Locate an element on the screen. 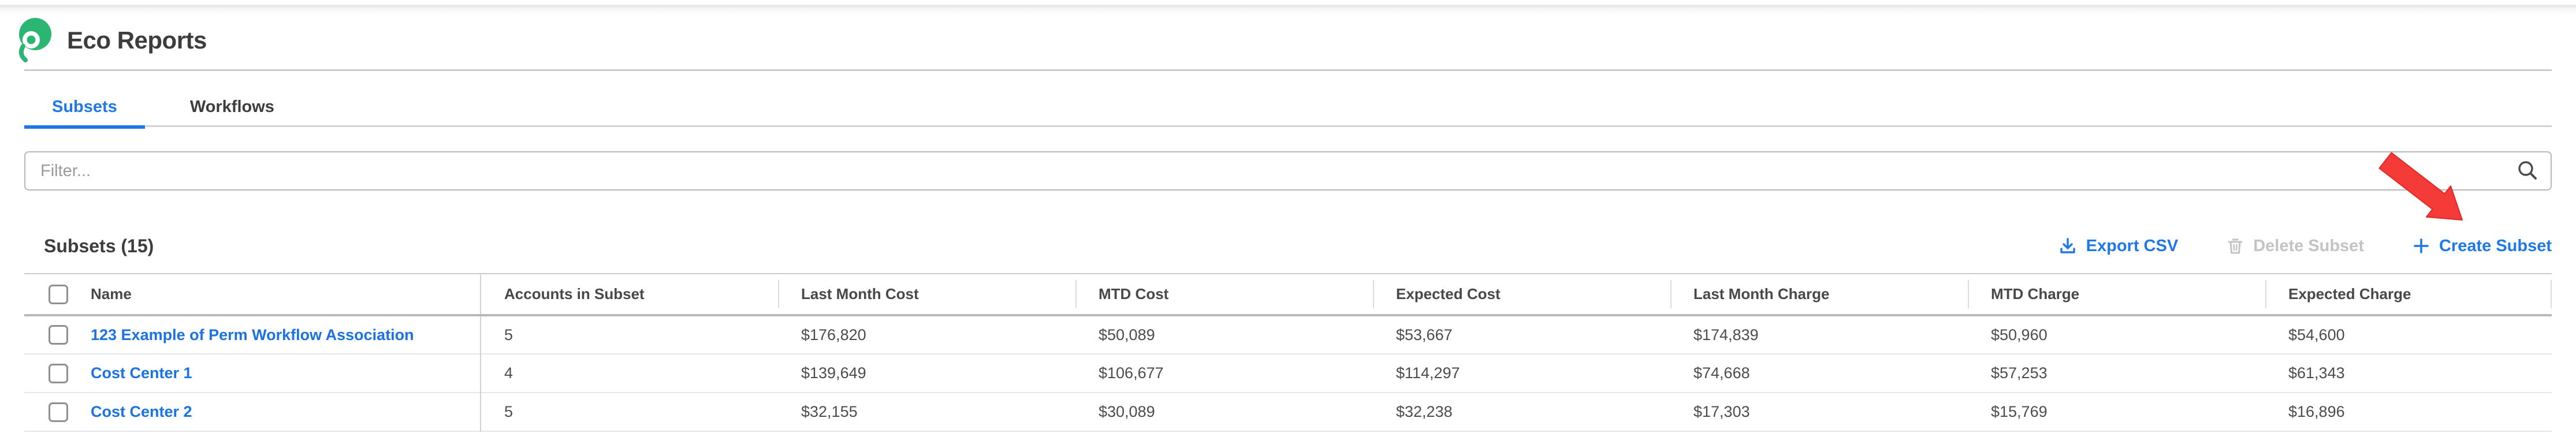  search-icon is located at coordinates (2528, 170).